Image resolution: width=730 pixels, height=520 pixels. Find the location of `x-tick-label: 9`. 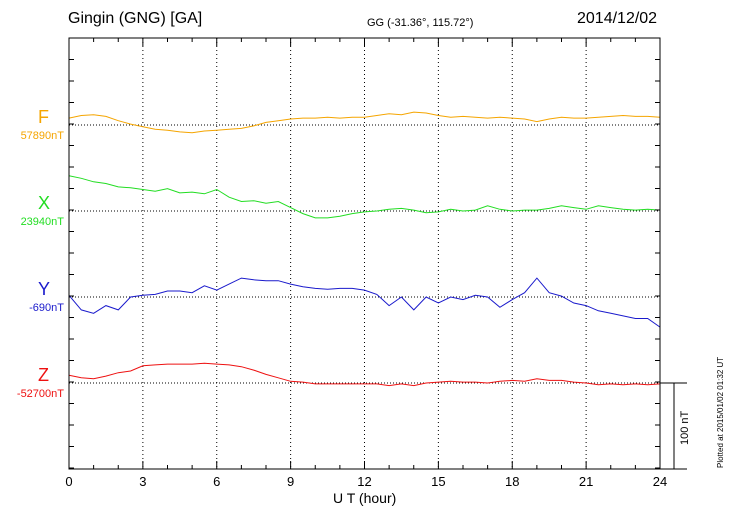

x-tick-label: 9 is located at coordinates (290, 481).